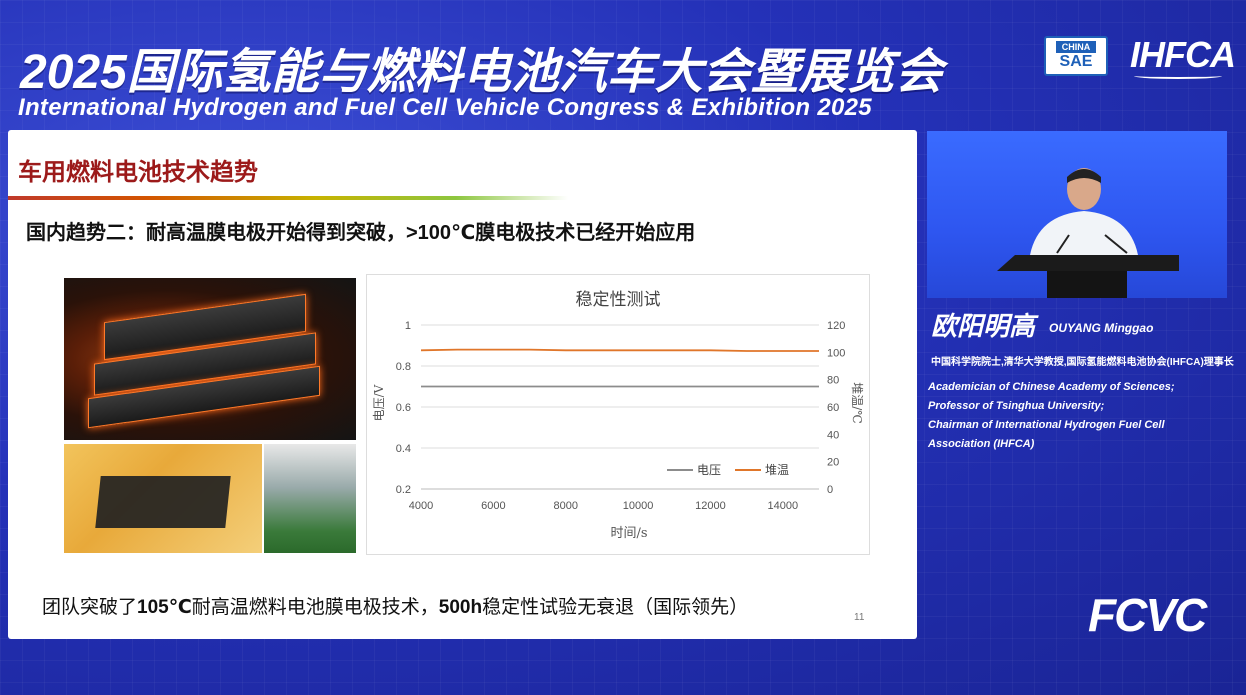 This screenshot has width=1246, height=695. What do you see at coordinates (833, 463) in the screenshot?
I see `y-tick-label-right: 20` at bounding box center [833, 463].